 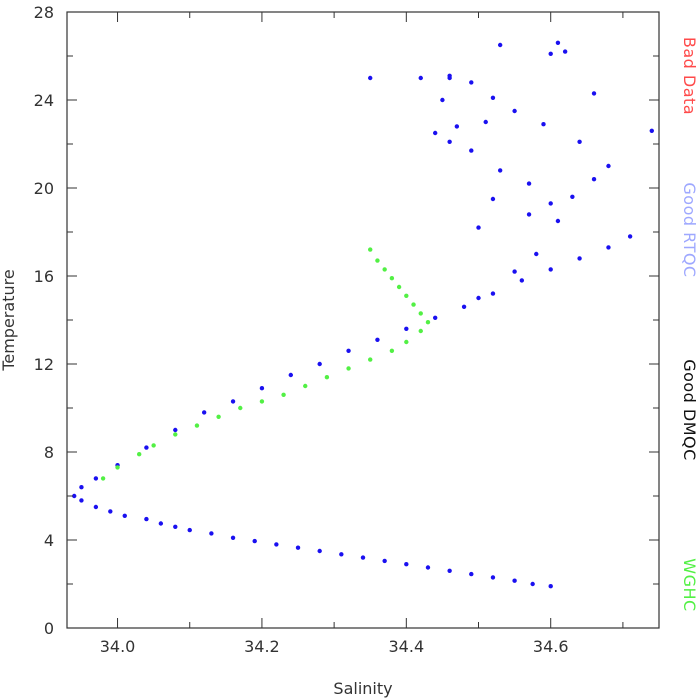 What do you see at coordinates (551, 646) in the screenshot?
I see `x-tick-label: 34.6` at bounding box center [551, 646].